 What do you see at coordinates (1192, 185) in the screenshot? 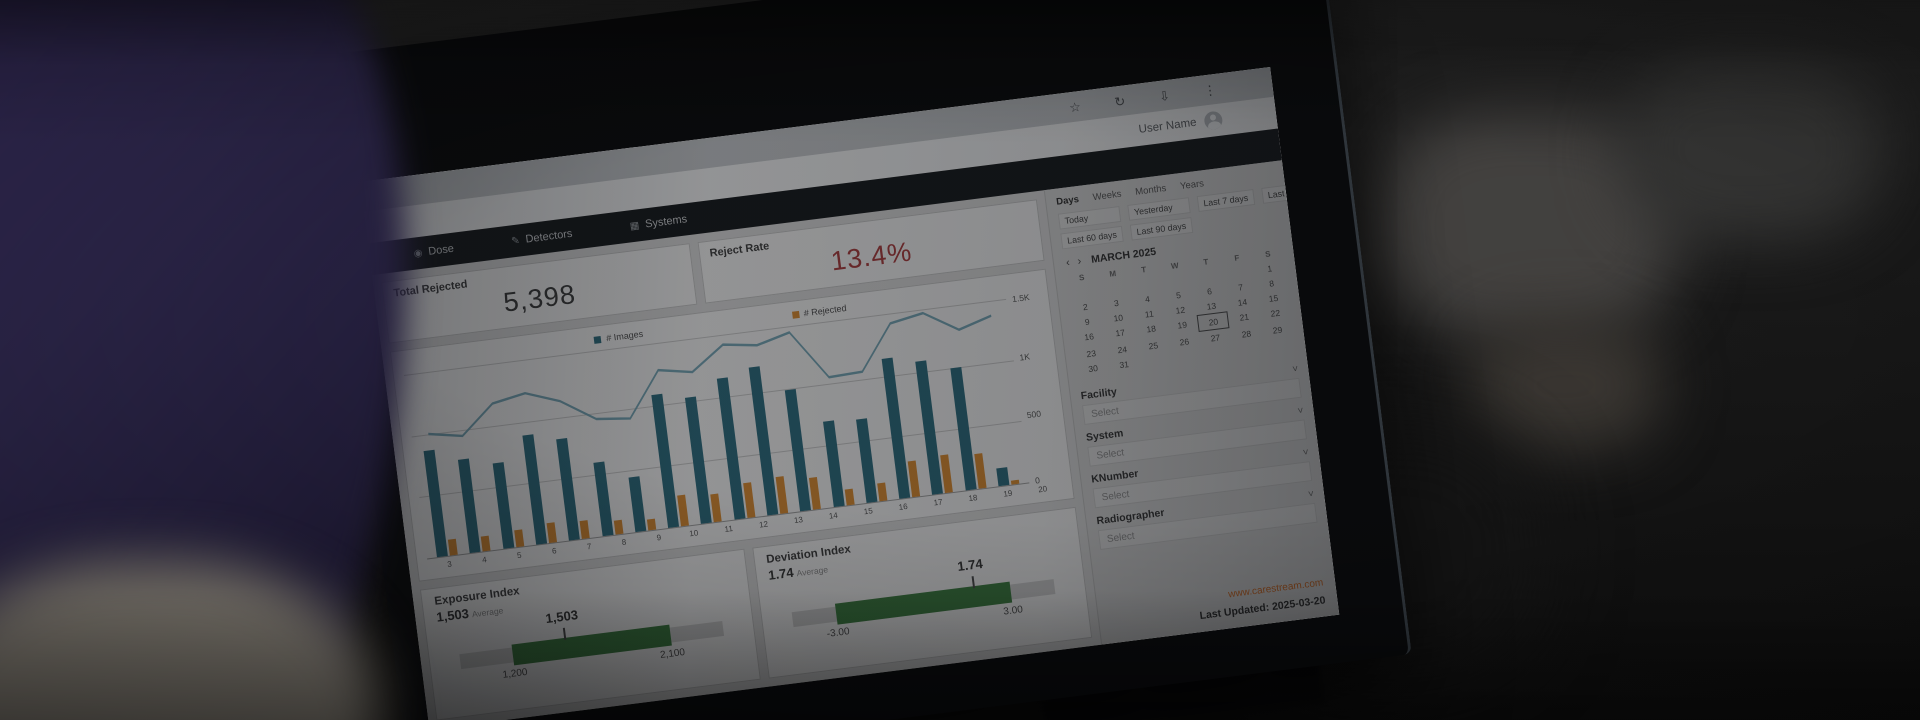
I see `range-tab-years: Years` at bounding box center [1192, 185].